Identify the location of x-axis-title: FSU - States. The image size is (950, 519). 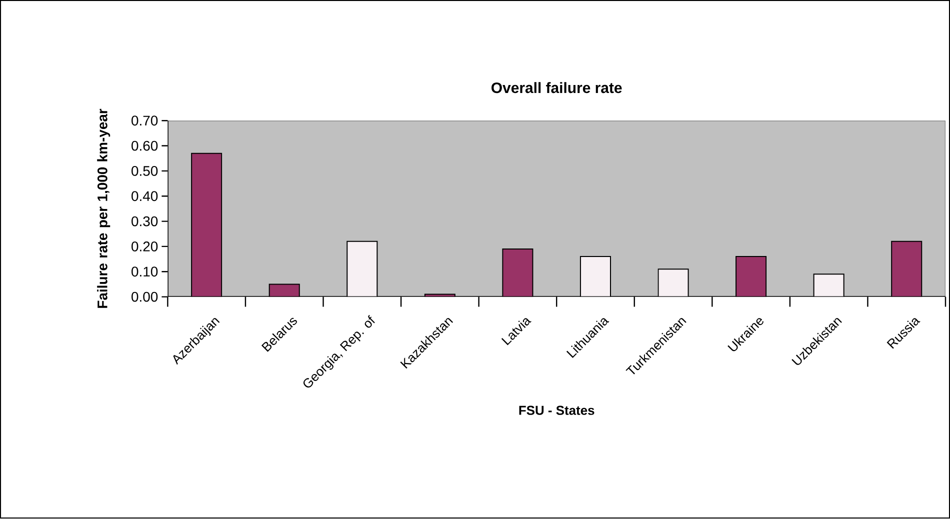
(556, 411).